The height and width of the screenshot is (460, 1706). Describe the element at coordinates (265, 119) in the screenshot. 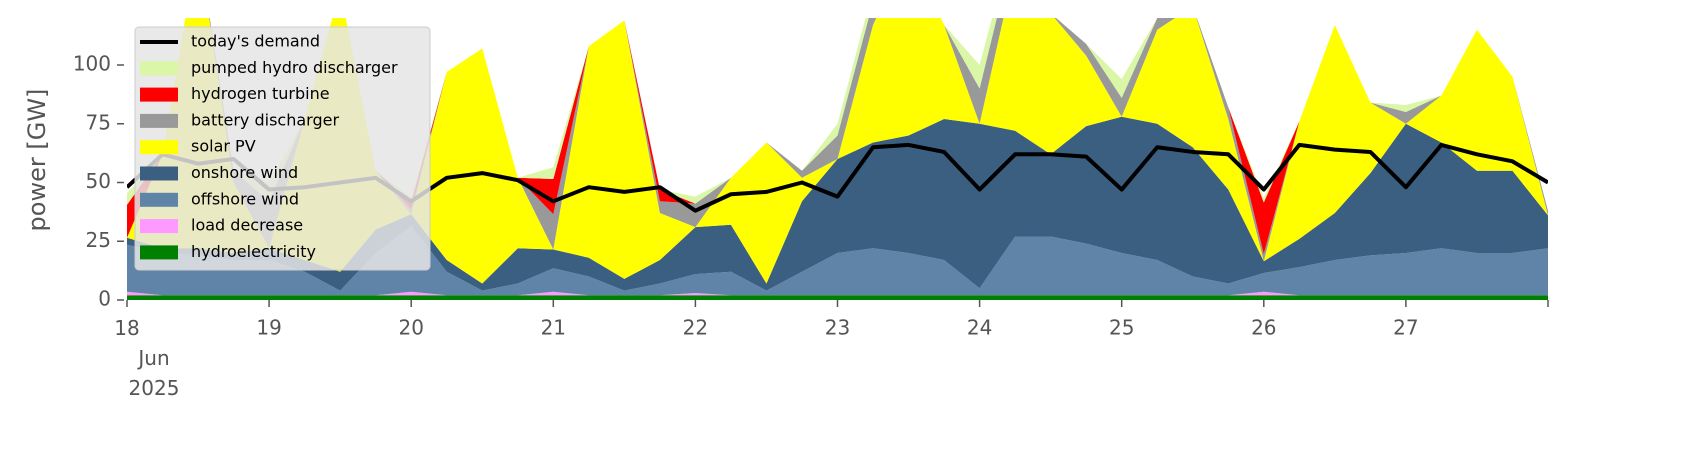

I see `legend-label: battery discharger` at that location.